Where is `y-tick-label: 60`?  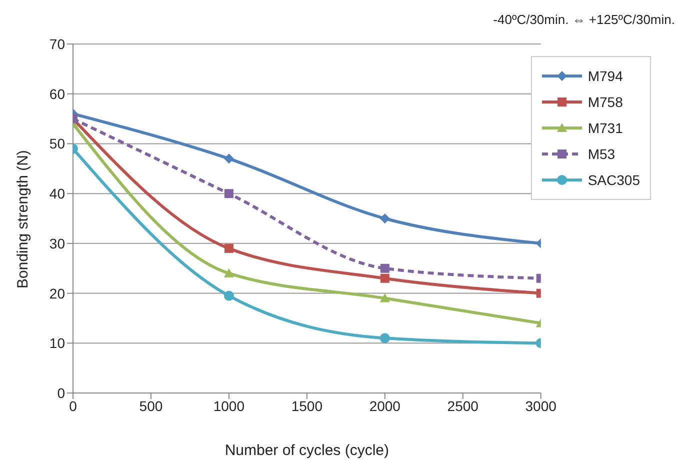 y-tick-label: 60 is located at coordinates (57, 94).